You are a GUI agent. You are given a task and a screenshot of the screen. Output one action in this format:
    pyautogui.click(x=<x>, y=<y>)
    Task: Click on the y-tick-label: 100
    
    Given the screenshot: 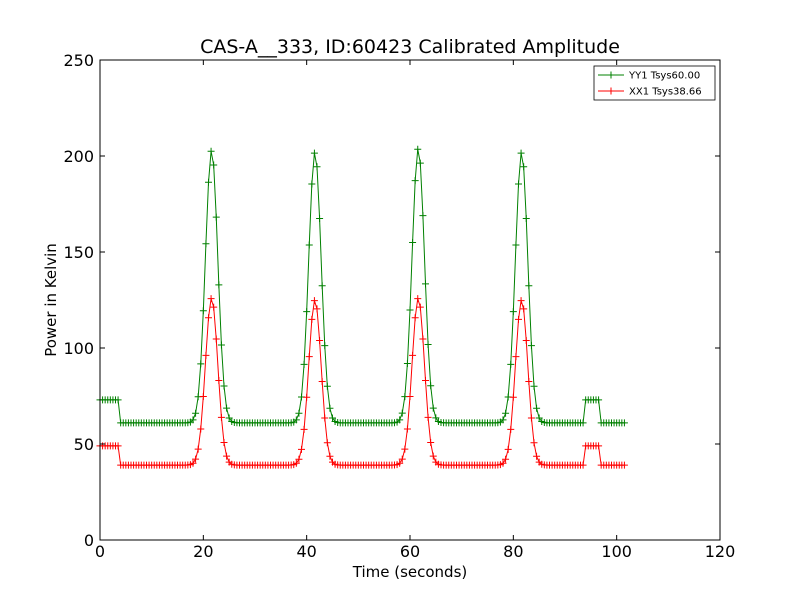 What is the action you would take?
    pyautogui.click(x=78, y=348)
    